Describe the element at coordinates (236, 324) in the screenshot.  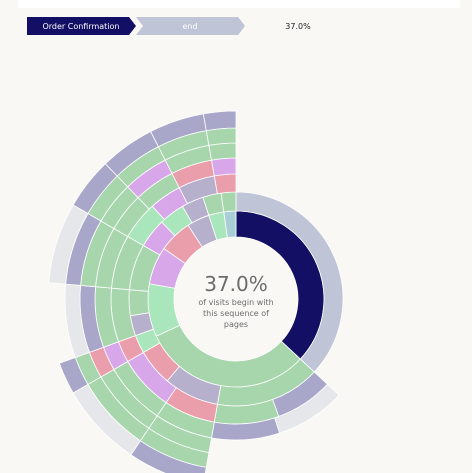
I see `center-caption-line-3: pages` at that location.